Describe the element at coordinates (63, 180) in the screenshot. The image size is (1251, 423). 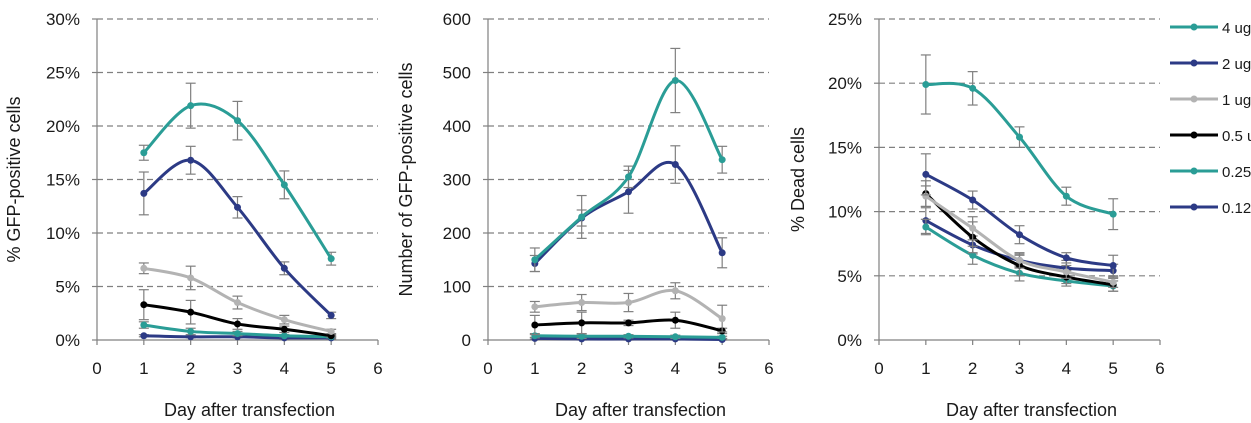
I see `y-tick-label: 15%` at that location.